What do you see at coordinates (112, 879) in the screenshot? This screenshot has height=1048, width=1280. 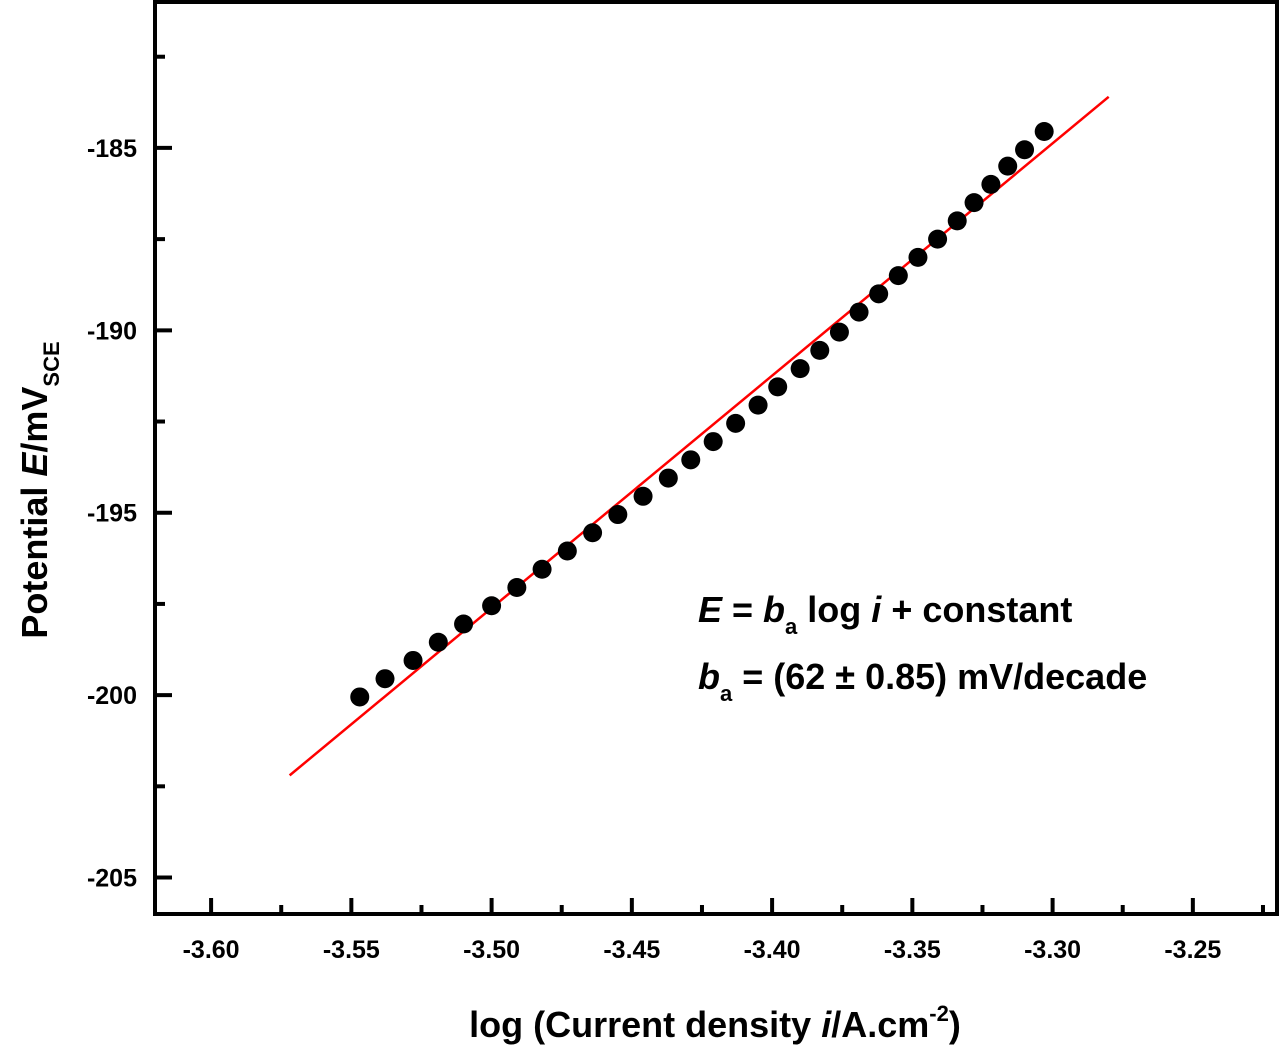 I see `y-tick-label: -205` at bounding box center [112, 879].